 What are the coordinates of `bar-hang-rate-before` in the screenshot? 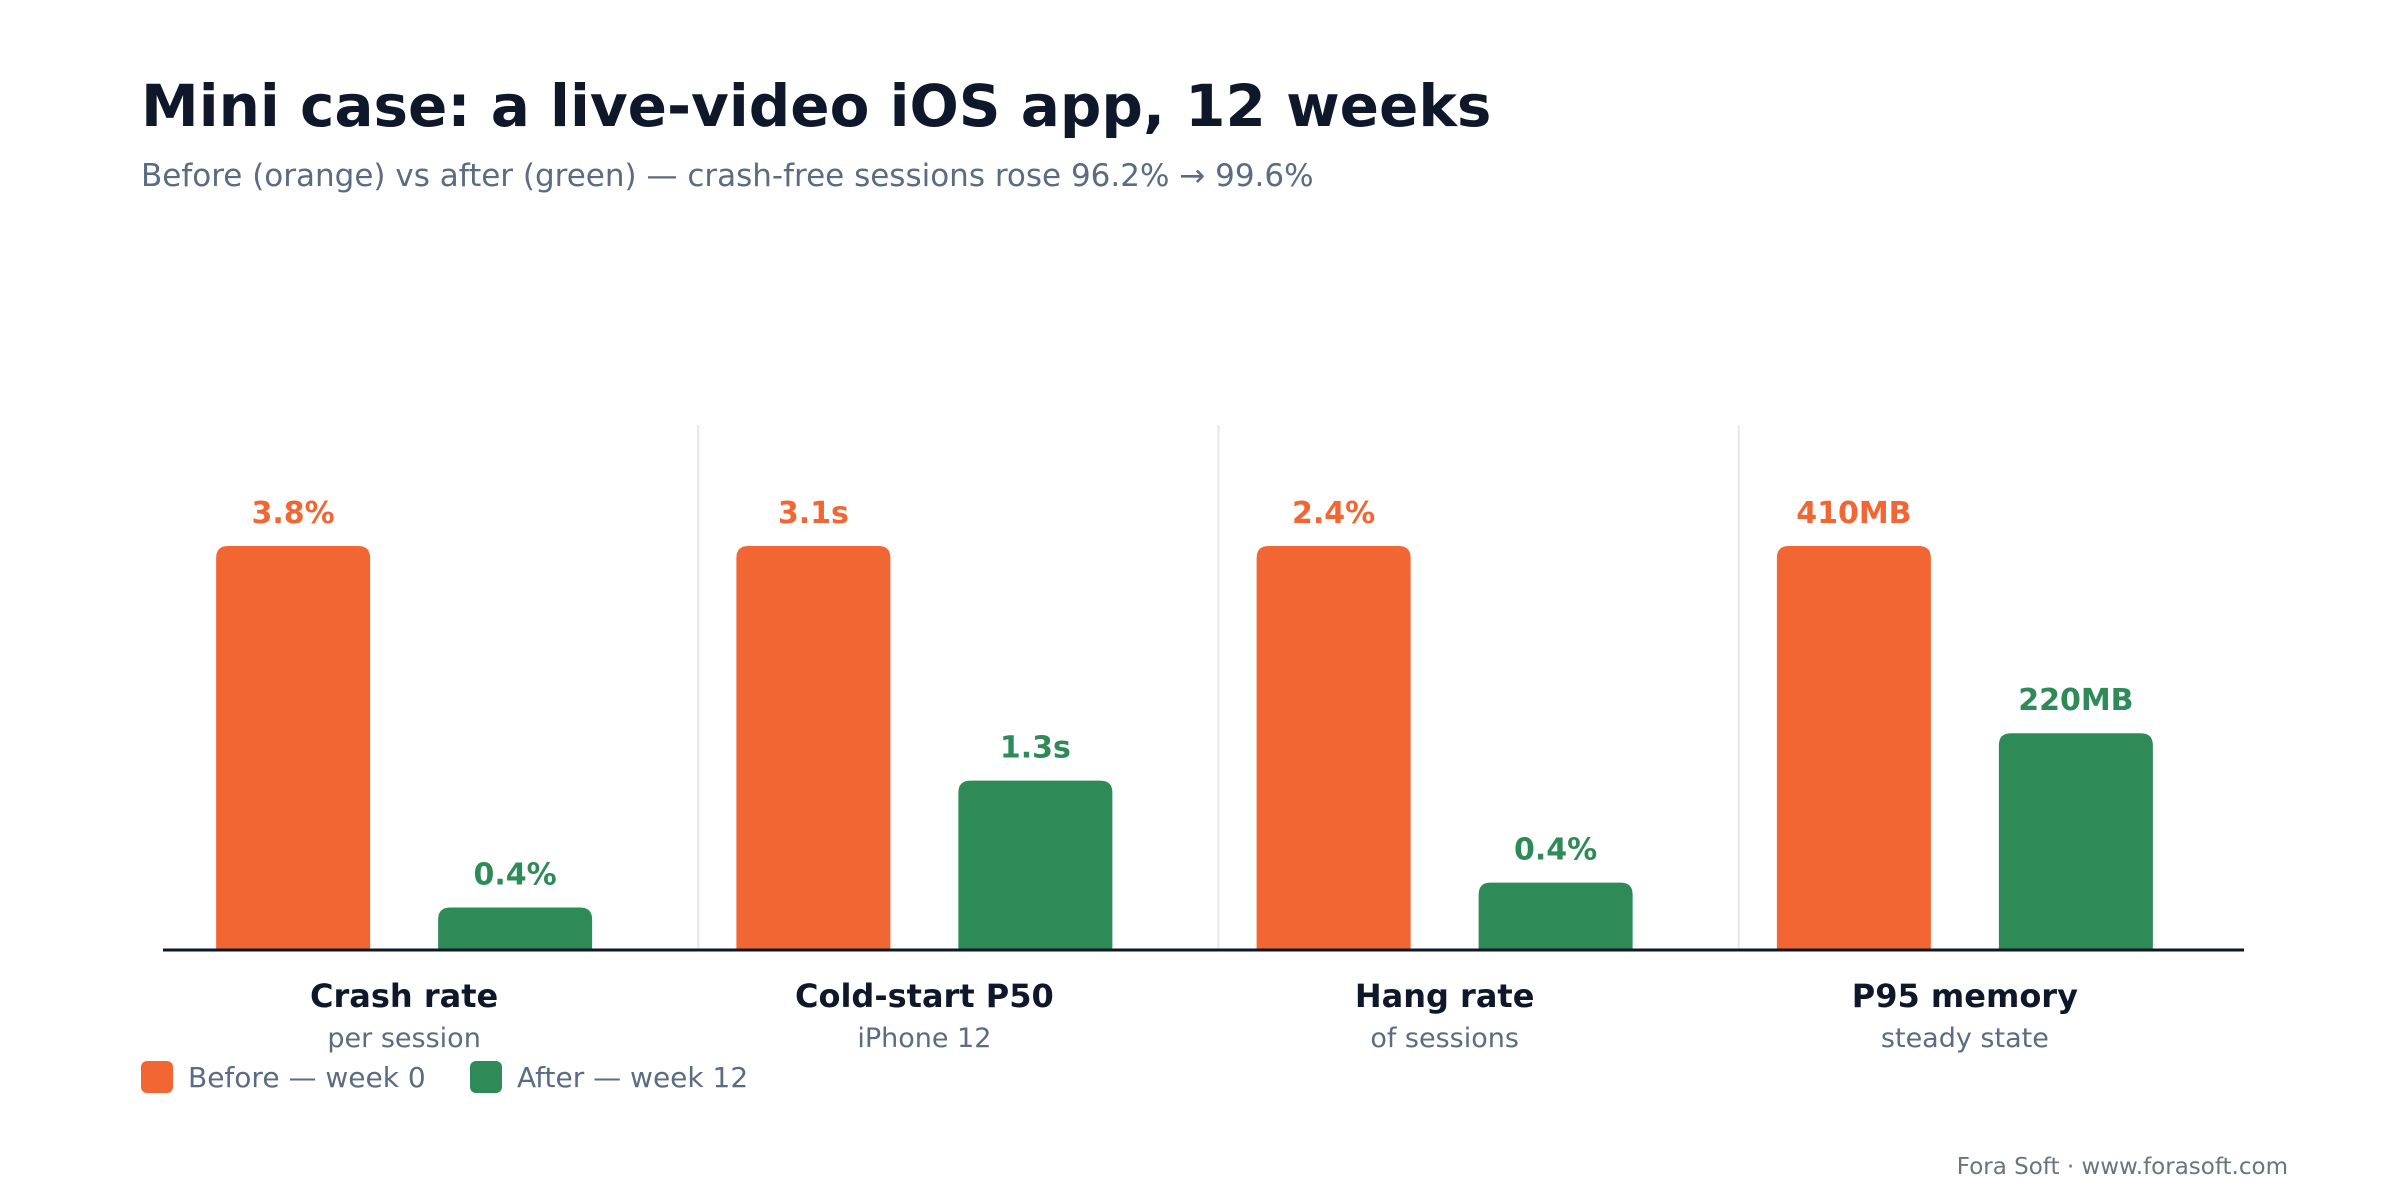 It's located at (1333, 748).